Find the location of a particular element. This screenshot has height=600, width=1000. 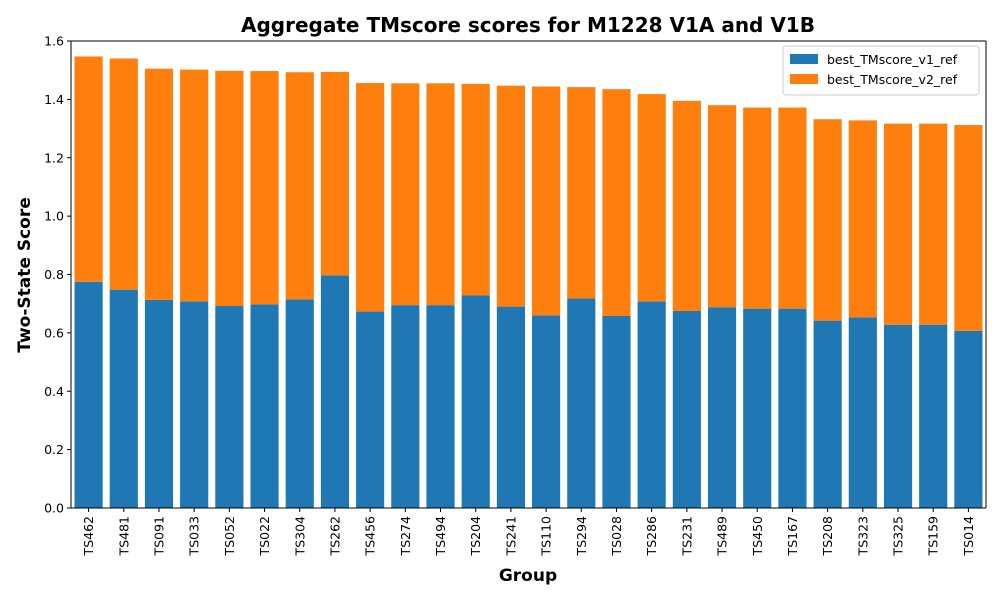

x-tick-label-TS028: TS028 is located at coordinates (616, 536).